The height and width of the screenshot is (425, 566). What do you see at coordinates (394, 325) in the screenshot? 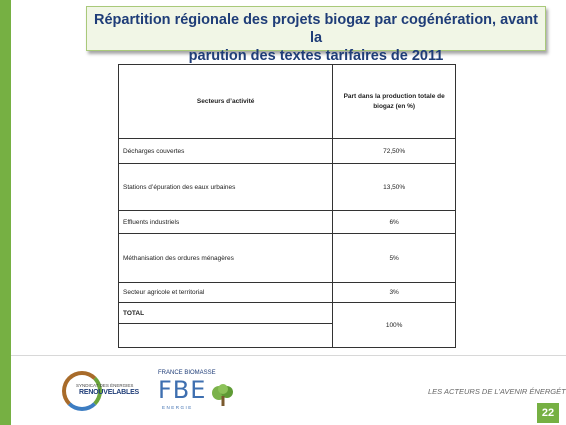
I see `total-value: 100%` at bounding box center [394, 325].